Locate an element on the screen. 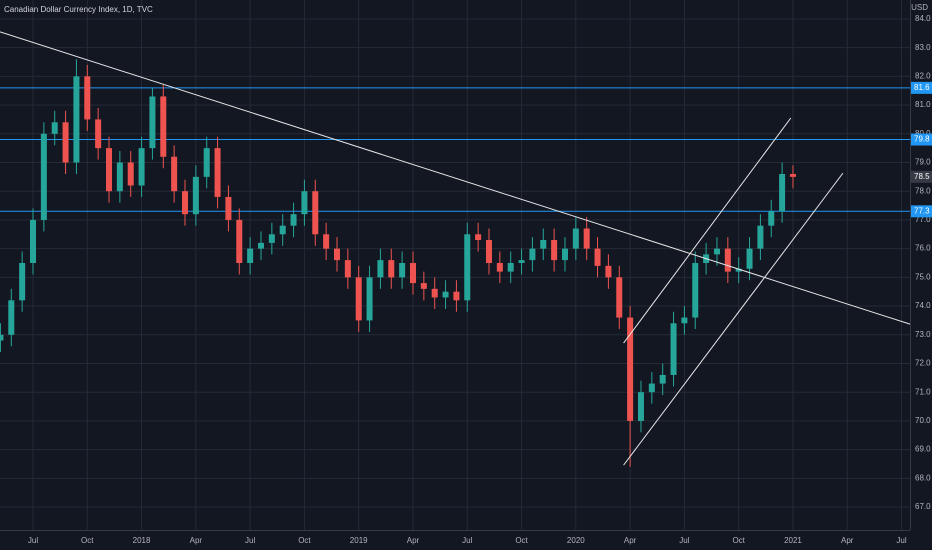  y-tick-label: 71.0 is located at coordinates (923, 391).